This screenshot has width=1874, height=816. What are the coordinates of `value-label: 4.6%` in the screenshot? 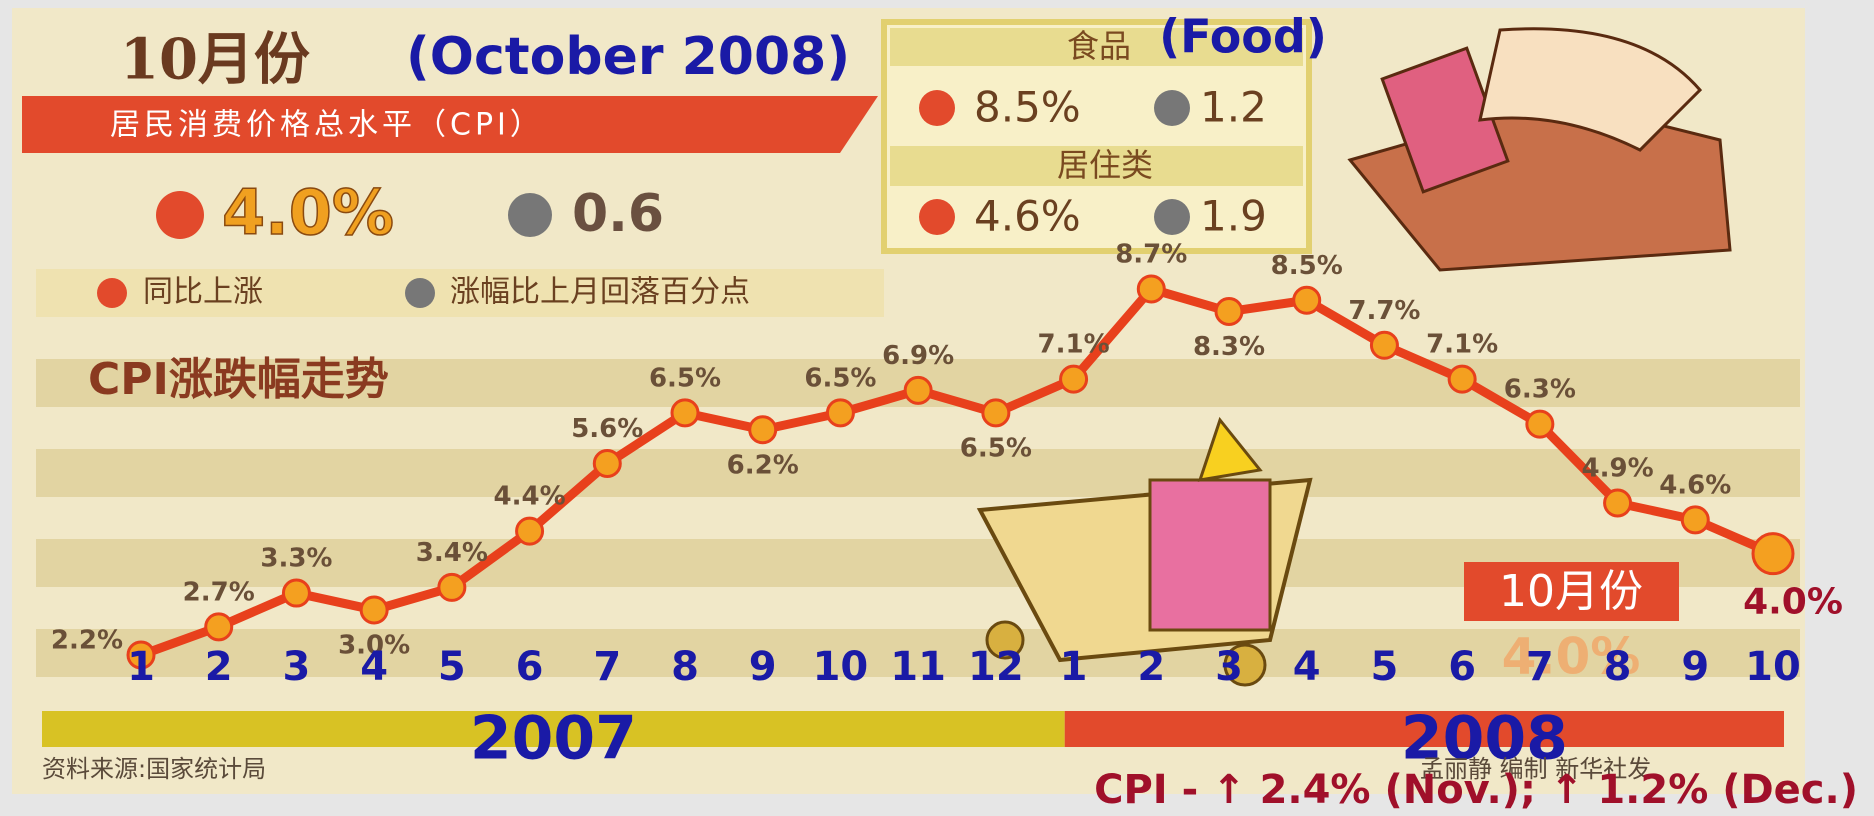 It's located at (1695, 485).